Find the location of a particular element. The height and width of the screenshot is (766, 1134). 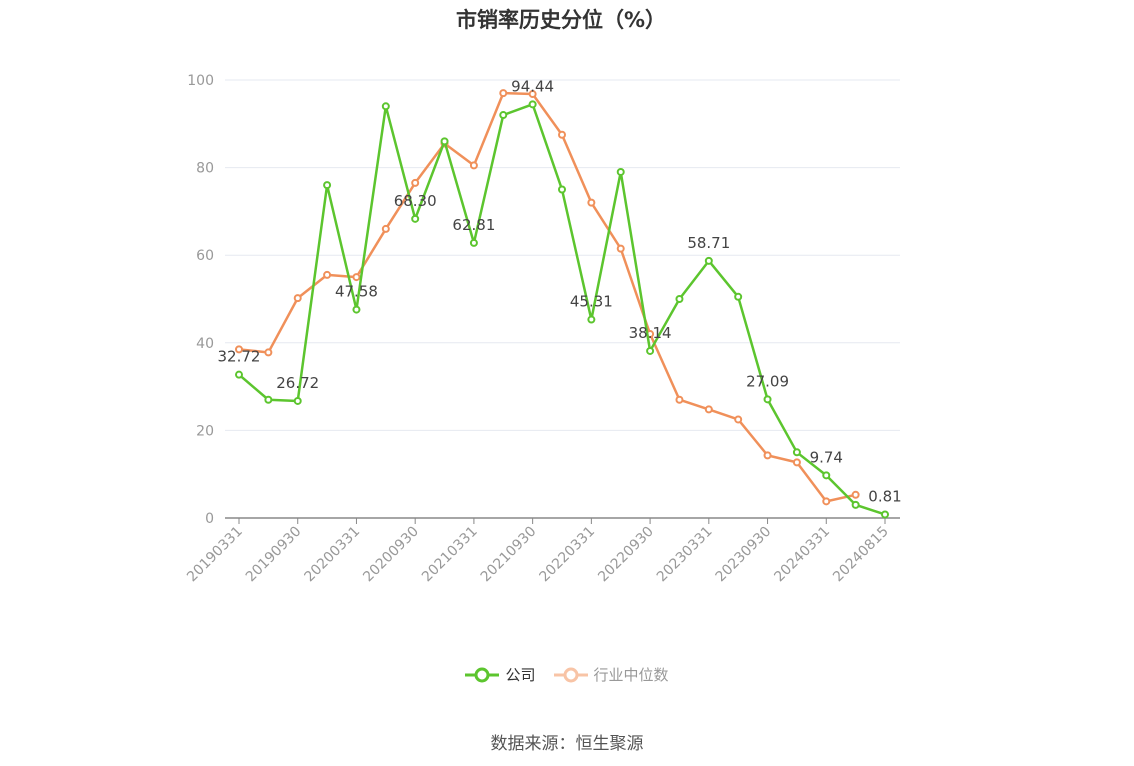

x-tick-label: 20230930 is located at coordinates (744, 555).